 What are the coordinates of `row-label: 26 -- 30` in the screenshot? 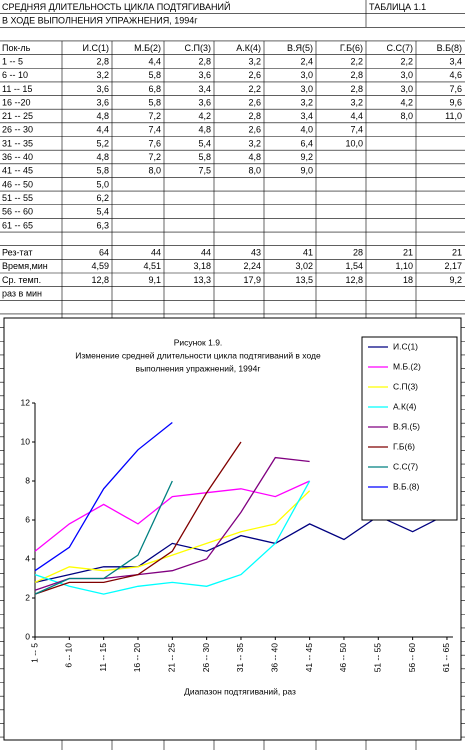 It's located at (17, 130).